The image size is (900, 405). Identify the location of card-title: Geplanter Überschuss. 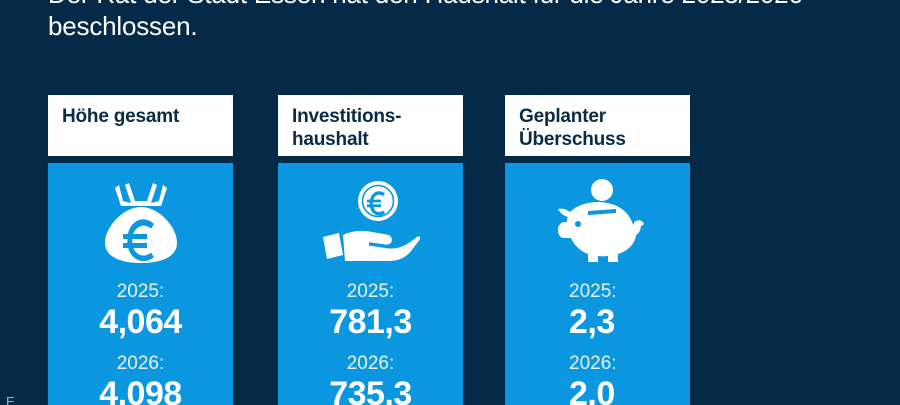
(572, 128).